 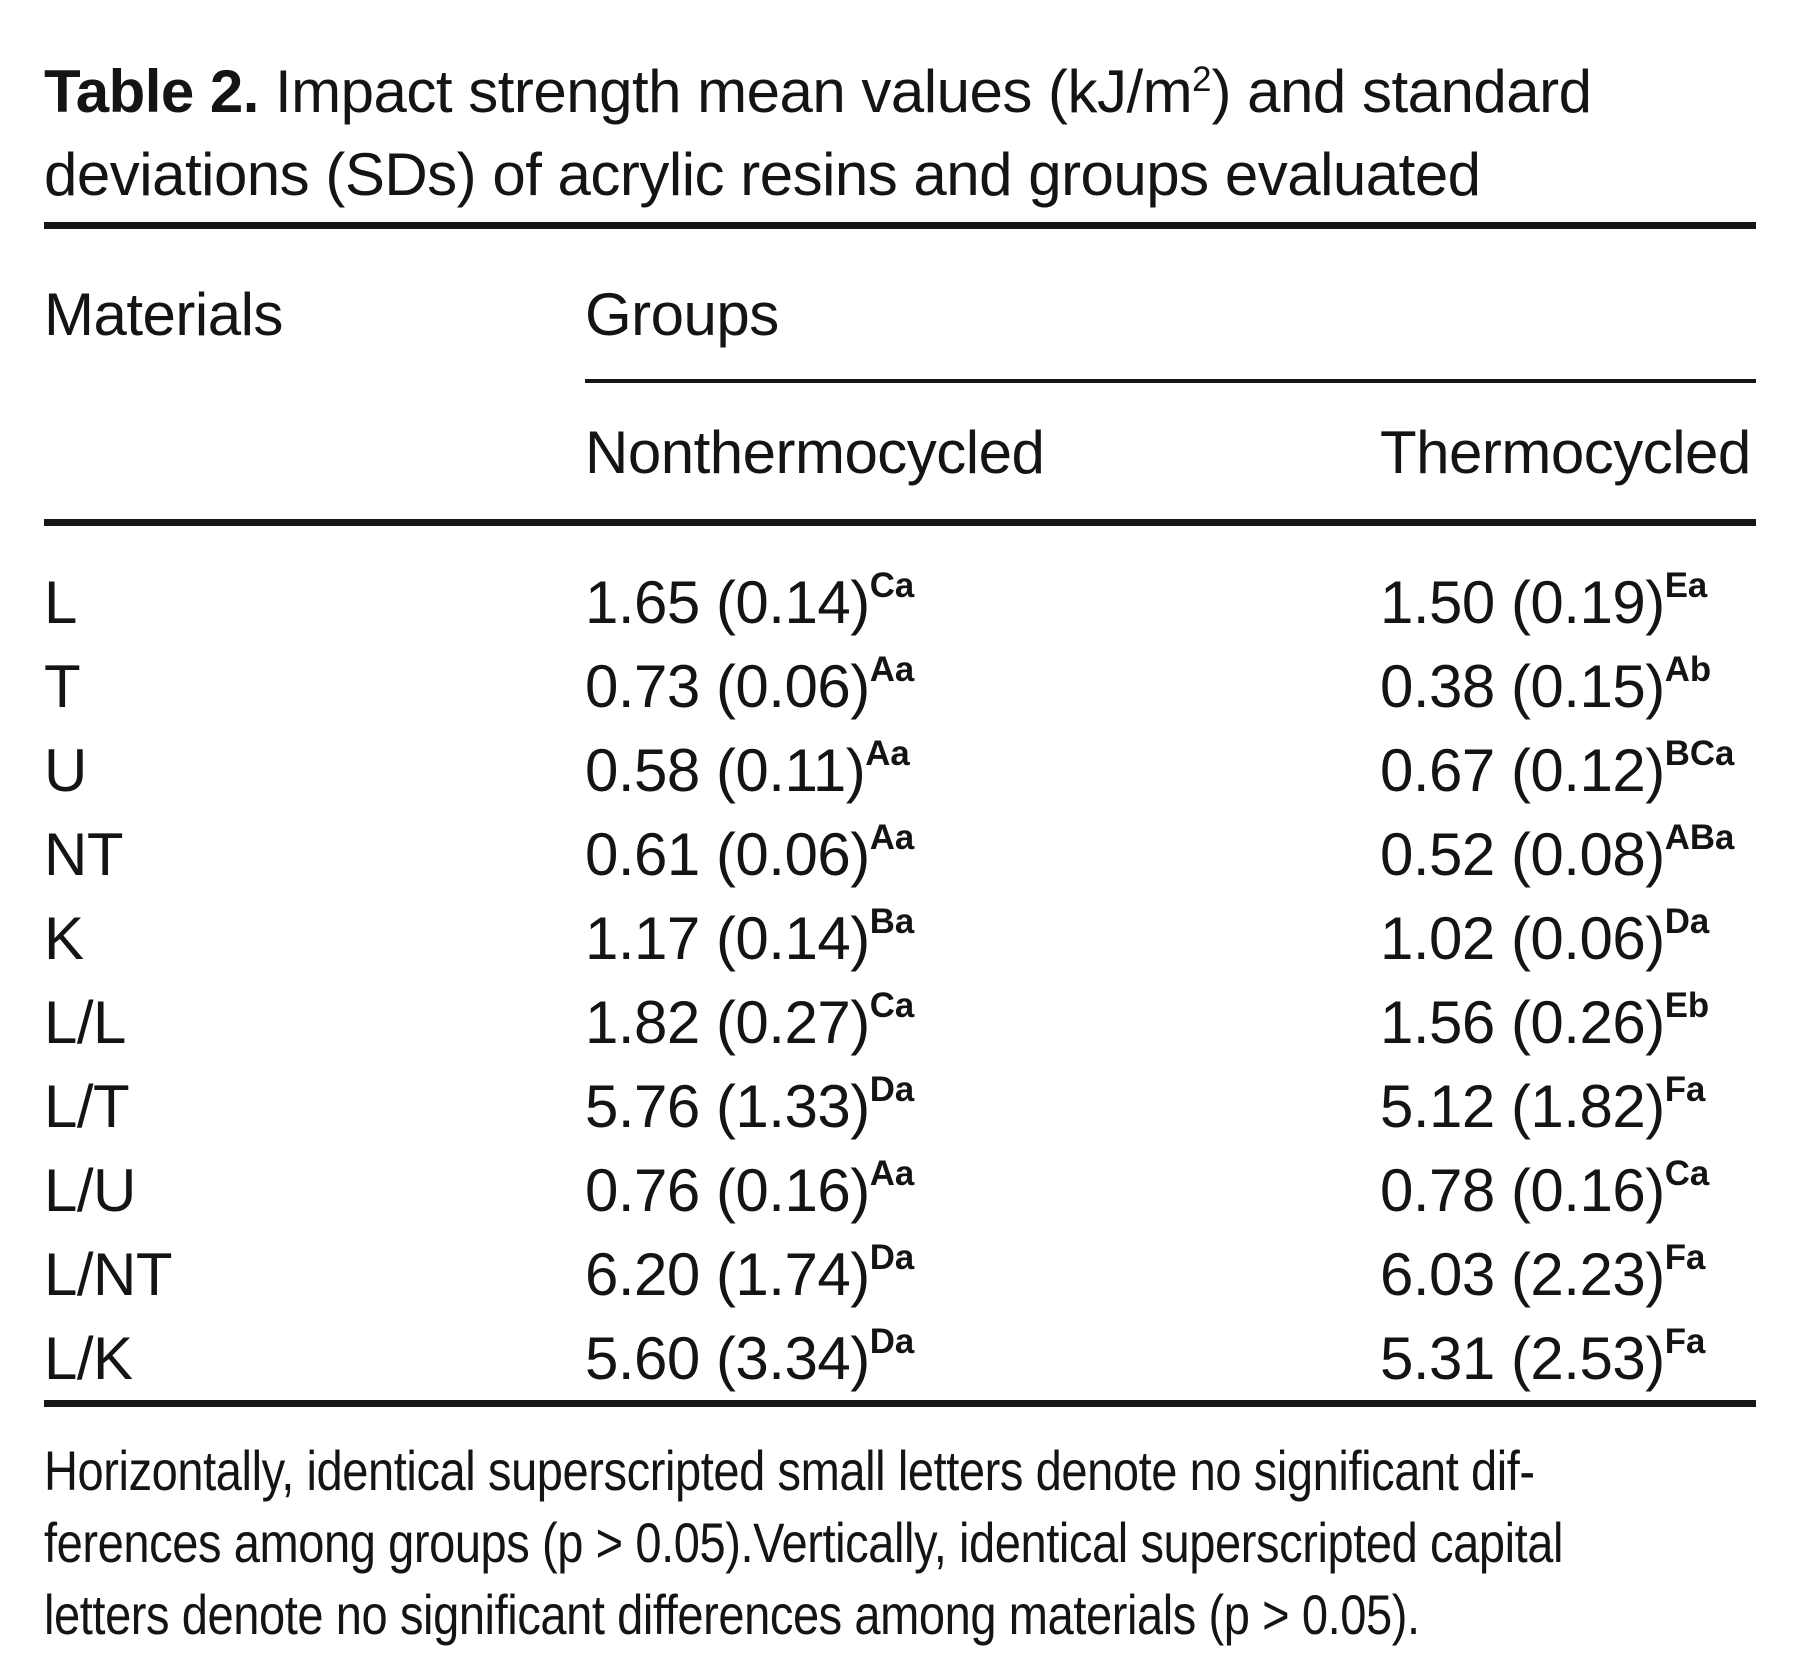 I want to click on significance-superscript: BCa, so click(x=1699, y=754).